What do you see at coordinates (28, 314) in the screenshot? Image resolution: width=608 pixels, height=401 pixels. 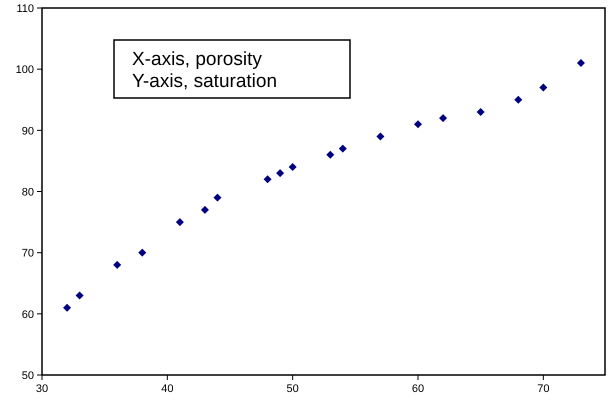 I see `y-tick-label: 60` at bounding box center [28, 314].